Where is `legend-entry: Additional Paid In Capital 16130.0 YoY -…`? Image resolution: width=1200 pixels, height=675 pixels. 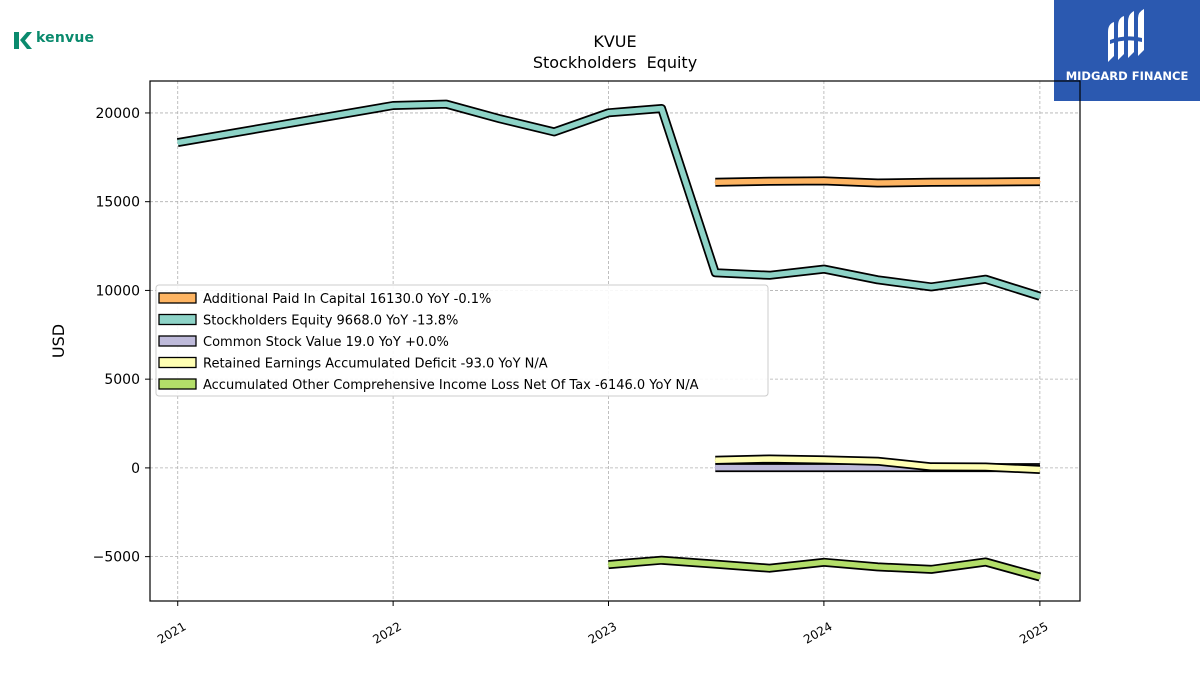
legend-entry: Additional Paid In Capital 16130.0 YoY -… is located at coordinates (347, 299).